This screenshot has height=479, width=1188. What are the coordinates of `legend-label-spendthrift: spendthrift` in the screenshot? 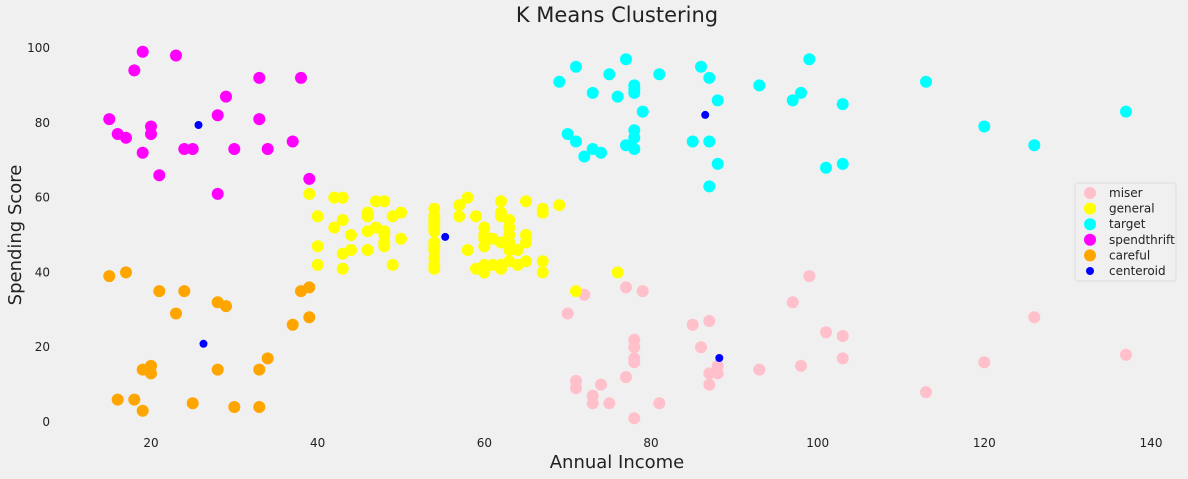 It's located at (1142, 240).